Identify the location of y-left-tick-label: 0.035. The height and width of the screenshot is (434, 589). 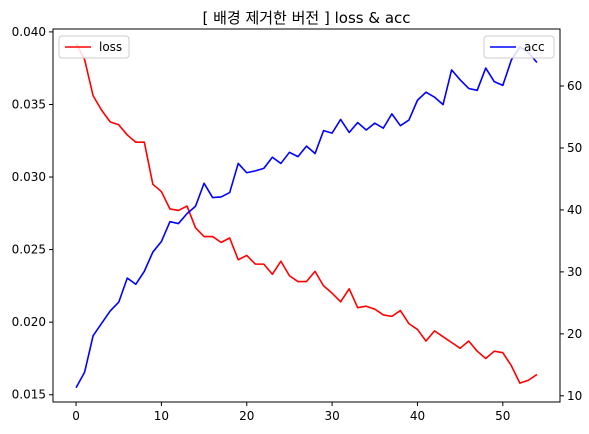
(29, 104).